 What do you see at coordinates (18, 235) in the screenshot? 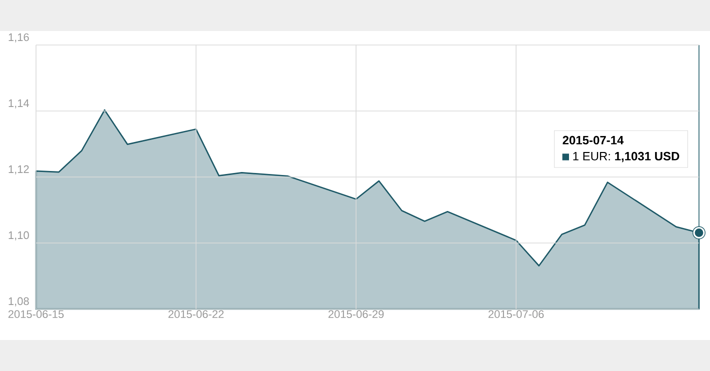
I see `y-tick-label: 1,10` at bounding box center [18, 235].